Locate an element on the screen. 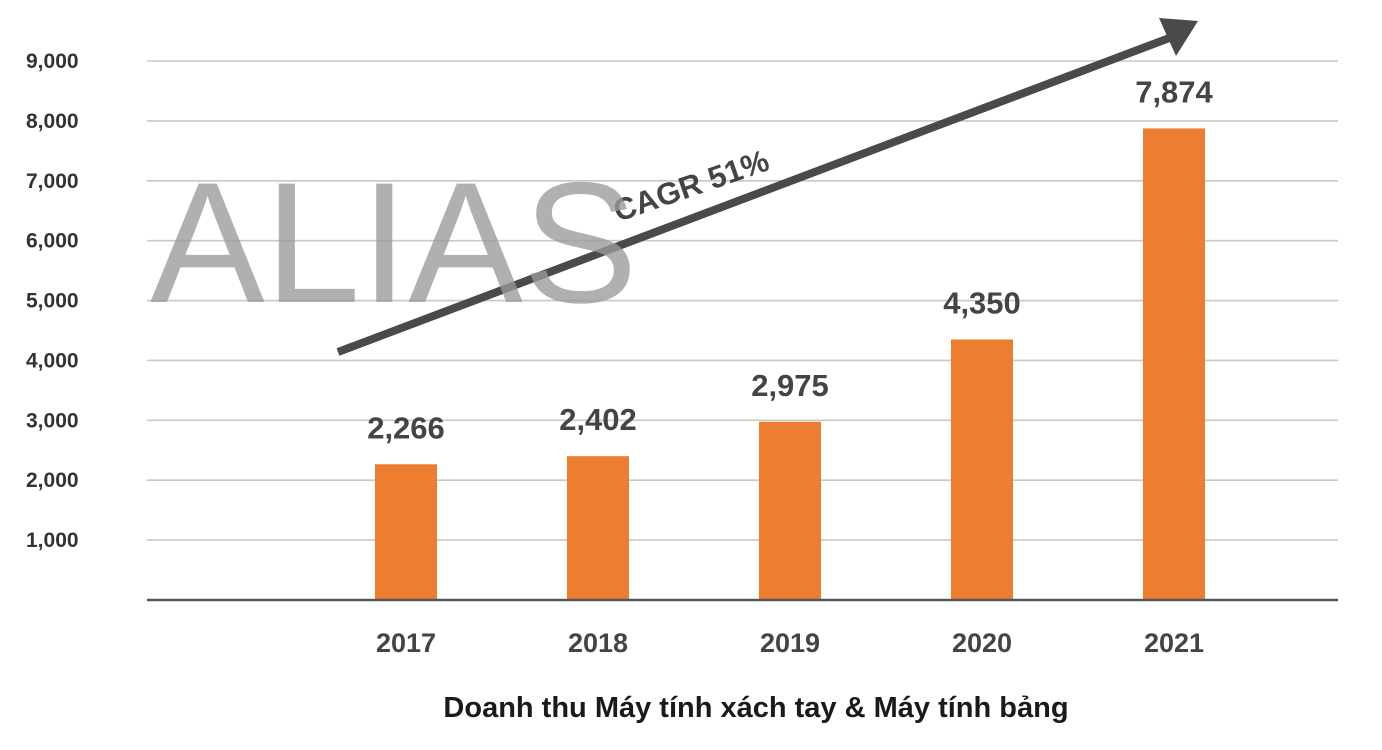 The width and height of the screenshot is (1382, 750). x-axis-ticks: 2017 2018 2019 2020 2021 is located at coordinates (790, 643).